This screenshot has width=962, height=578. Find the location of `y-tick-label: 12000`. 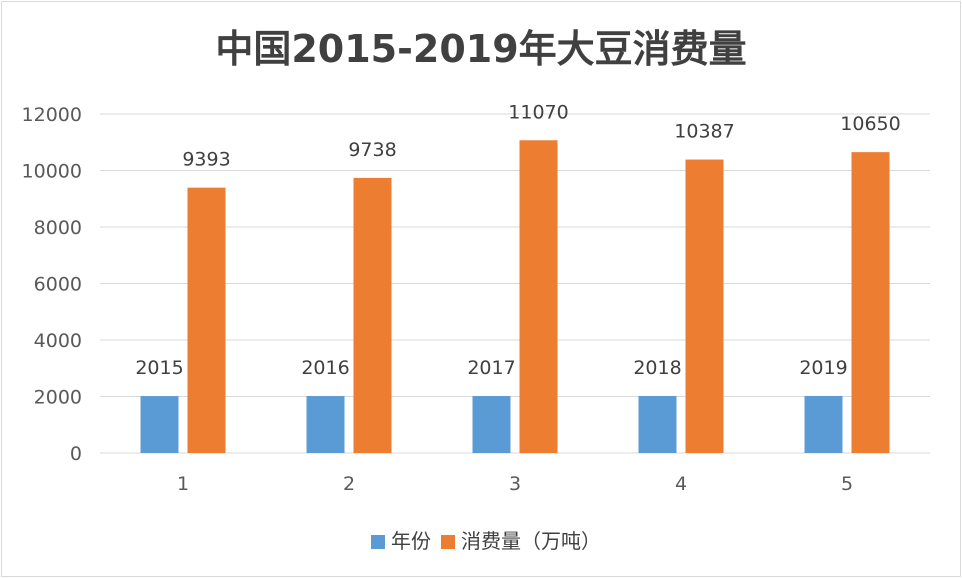

y-tick-label: 12000 is located at coordinates (52, 115).